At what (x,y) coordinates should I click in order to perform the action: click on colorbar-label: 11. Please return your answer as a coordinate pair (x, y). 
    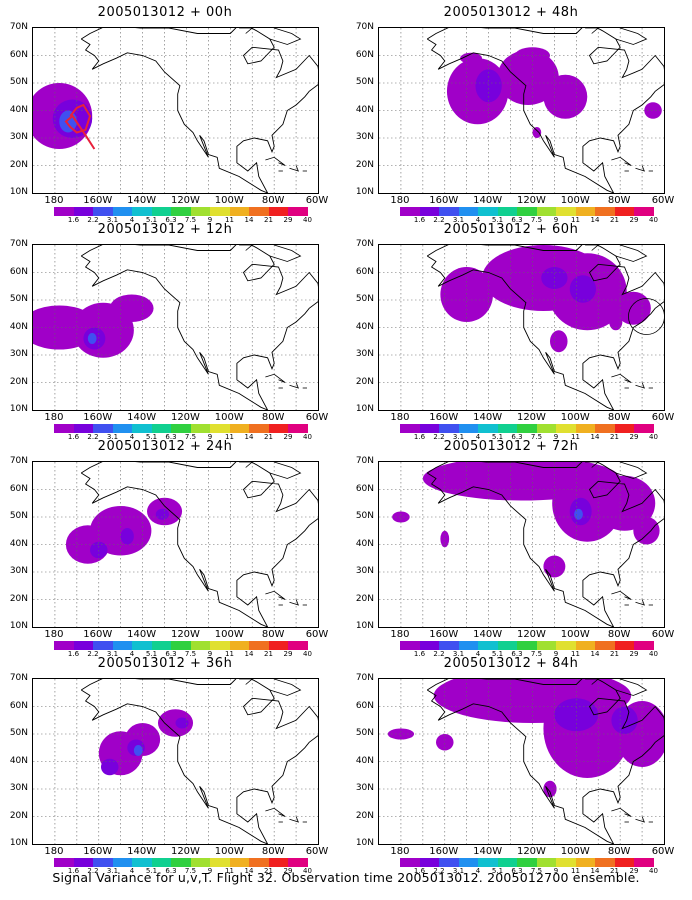
    Looking at the image, I should click on (229, 654).